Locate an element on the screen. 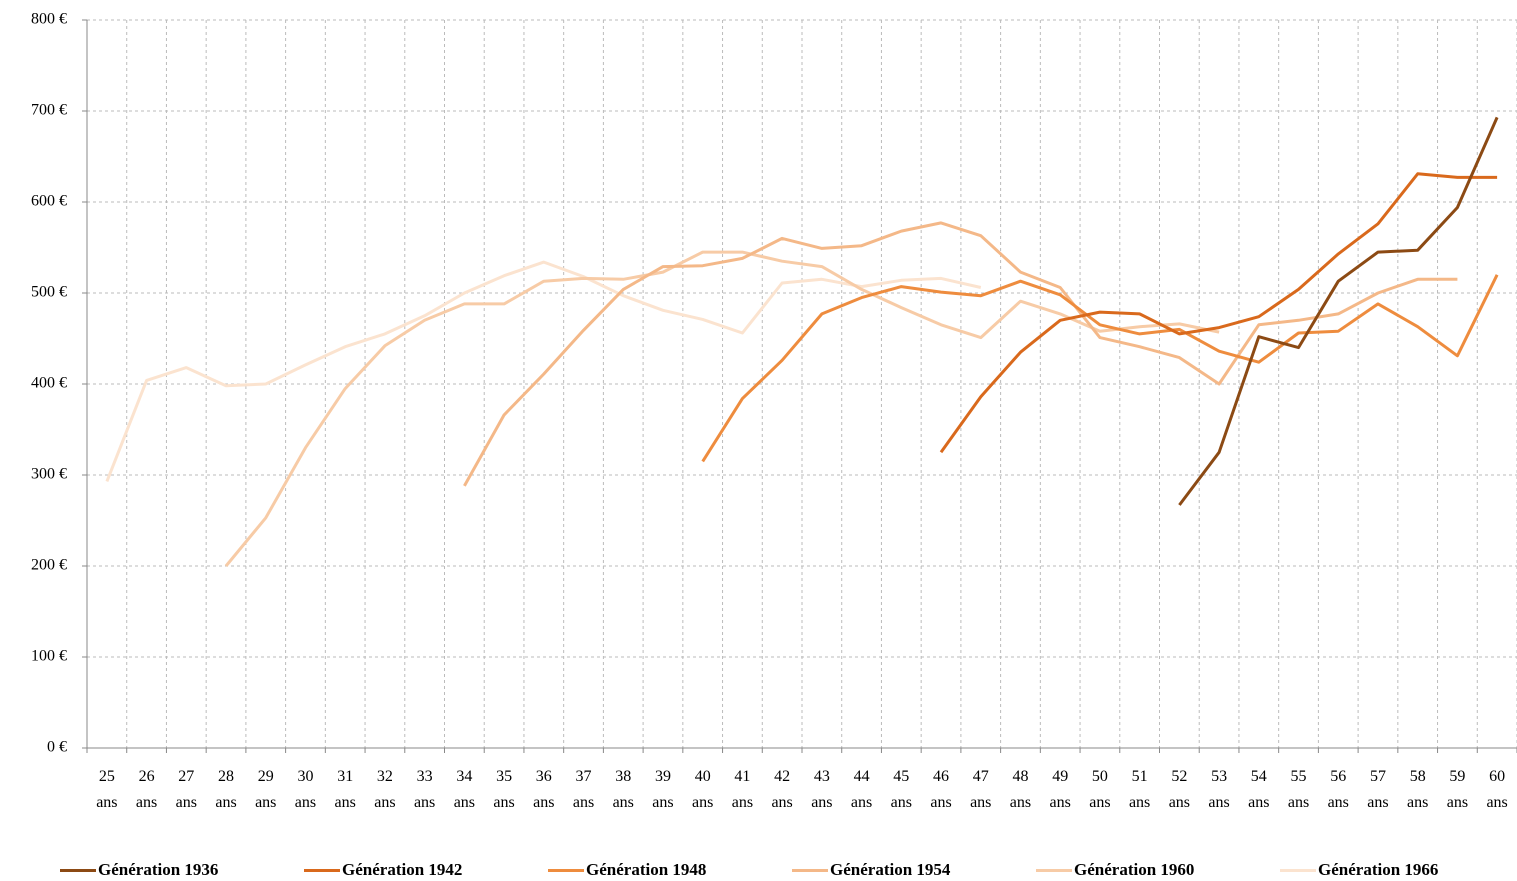  x-tick-label: 58 ans is located at coordinates (1418, 789).